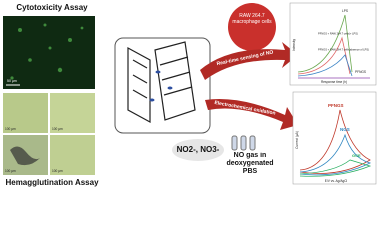  What do you see at coordinates (333, 46) in the screenshot?
I see `sensing-curves` at bounding box center [333, 46].